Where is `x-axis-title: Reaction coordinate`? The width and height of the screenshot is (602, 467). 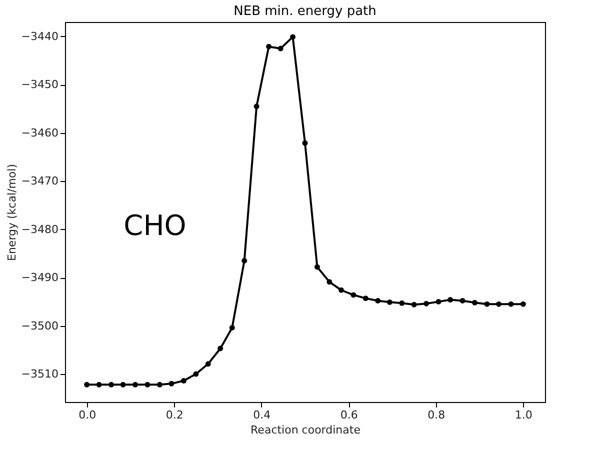 x-axis-title: Reaction coordinate is located at coordinates (305, 430).